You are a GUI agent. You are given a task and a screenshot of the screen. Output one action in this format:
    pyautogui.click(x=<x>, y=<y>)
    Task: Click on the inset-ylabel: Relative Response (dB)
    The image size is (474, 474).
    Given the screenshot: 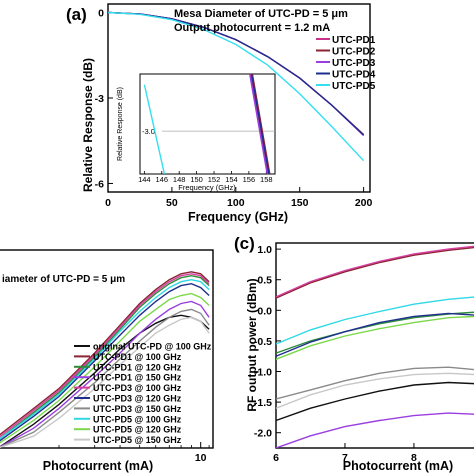 What is the action you would take?
    pyautogui.click(x=120, y=124)
    